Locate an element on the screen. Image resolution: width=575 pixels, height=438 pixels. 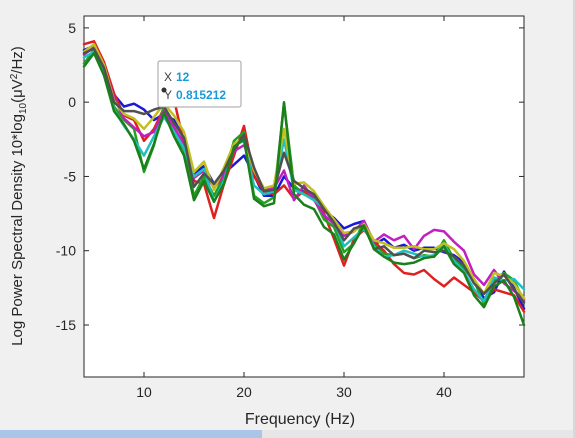
y-axis-label-unit: (μV is located at coordinates (17, 91).